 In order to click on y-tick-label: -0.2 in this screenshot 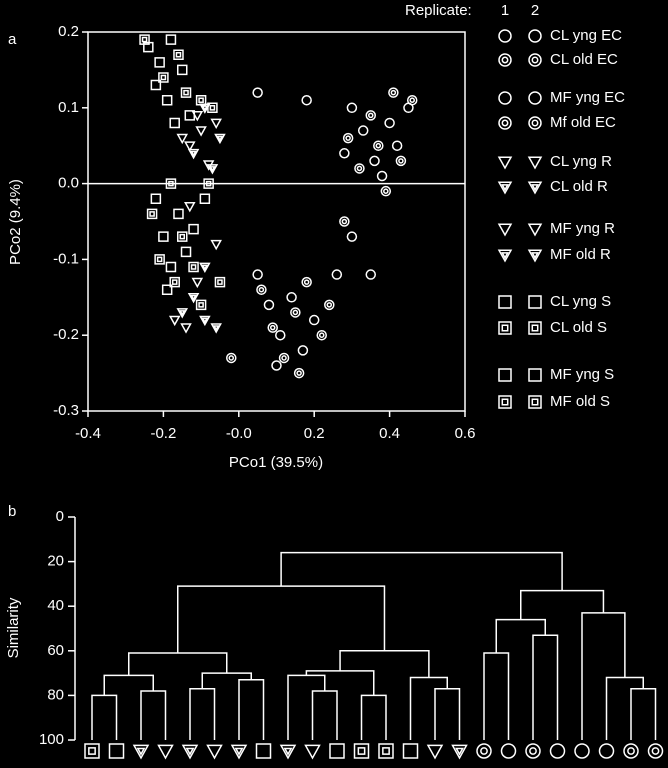, I will do `click(66, 334)`.